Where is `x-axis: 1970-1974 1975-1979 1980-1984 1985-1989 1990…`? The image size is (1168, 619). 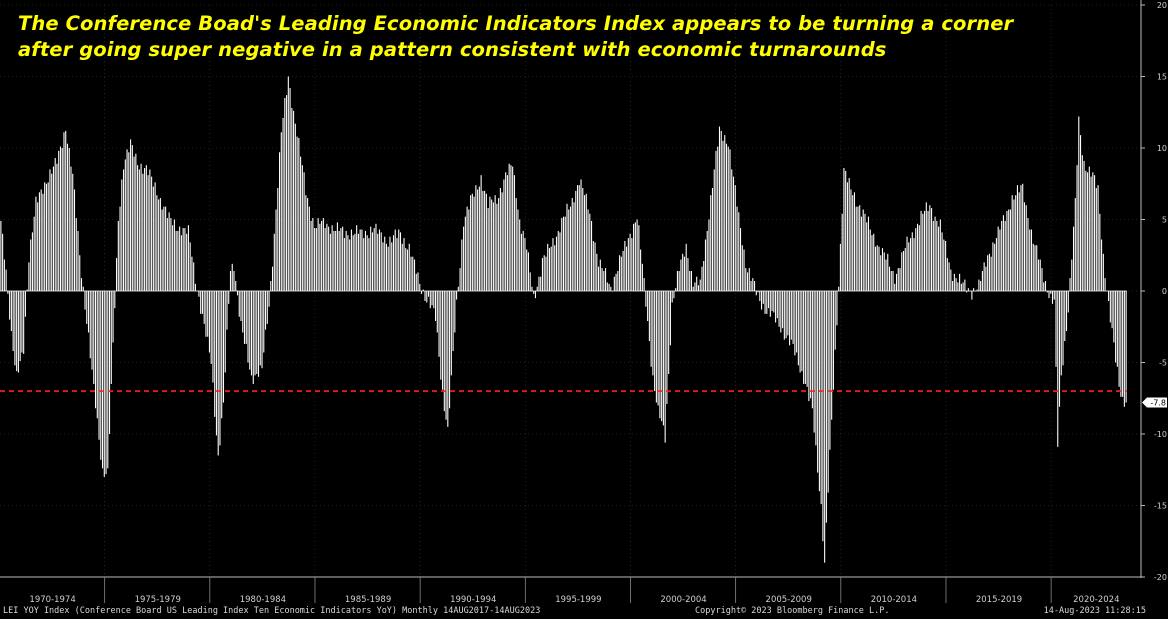 x-axis: 1970-1974 1975-1979 1980-1984 1985-1989 1990… is located at coordinates (570, 590).